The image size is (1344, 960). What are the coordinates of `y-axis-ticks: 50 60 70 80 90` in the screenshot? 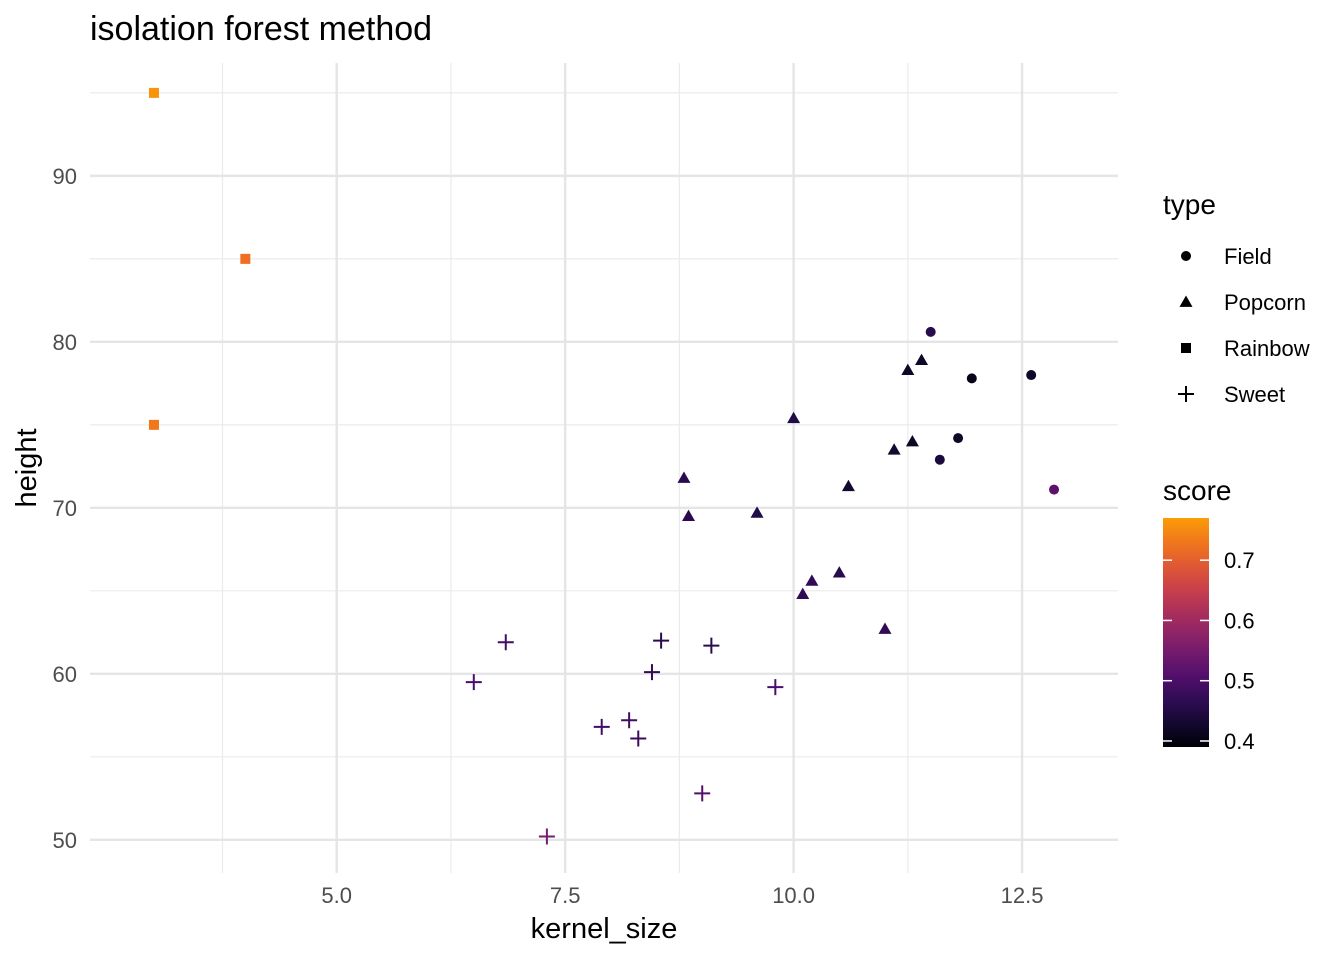 It's located at (65, 508).